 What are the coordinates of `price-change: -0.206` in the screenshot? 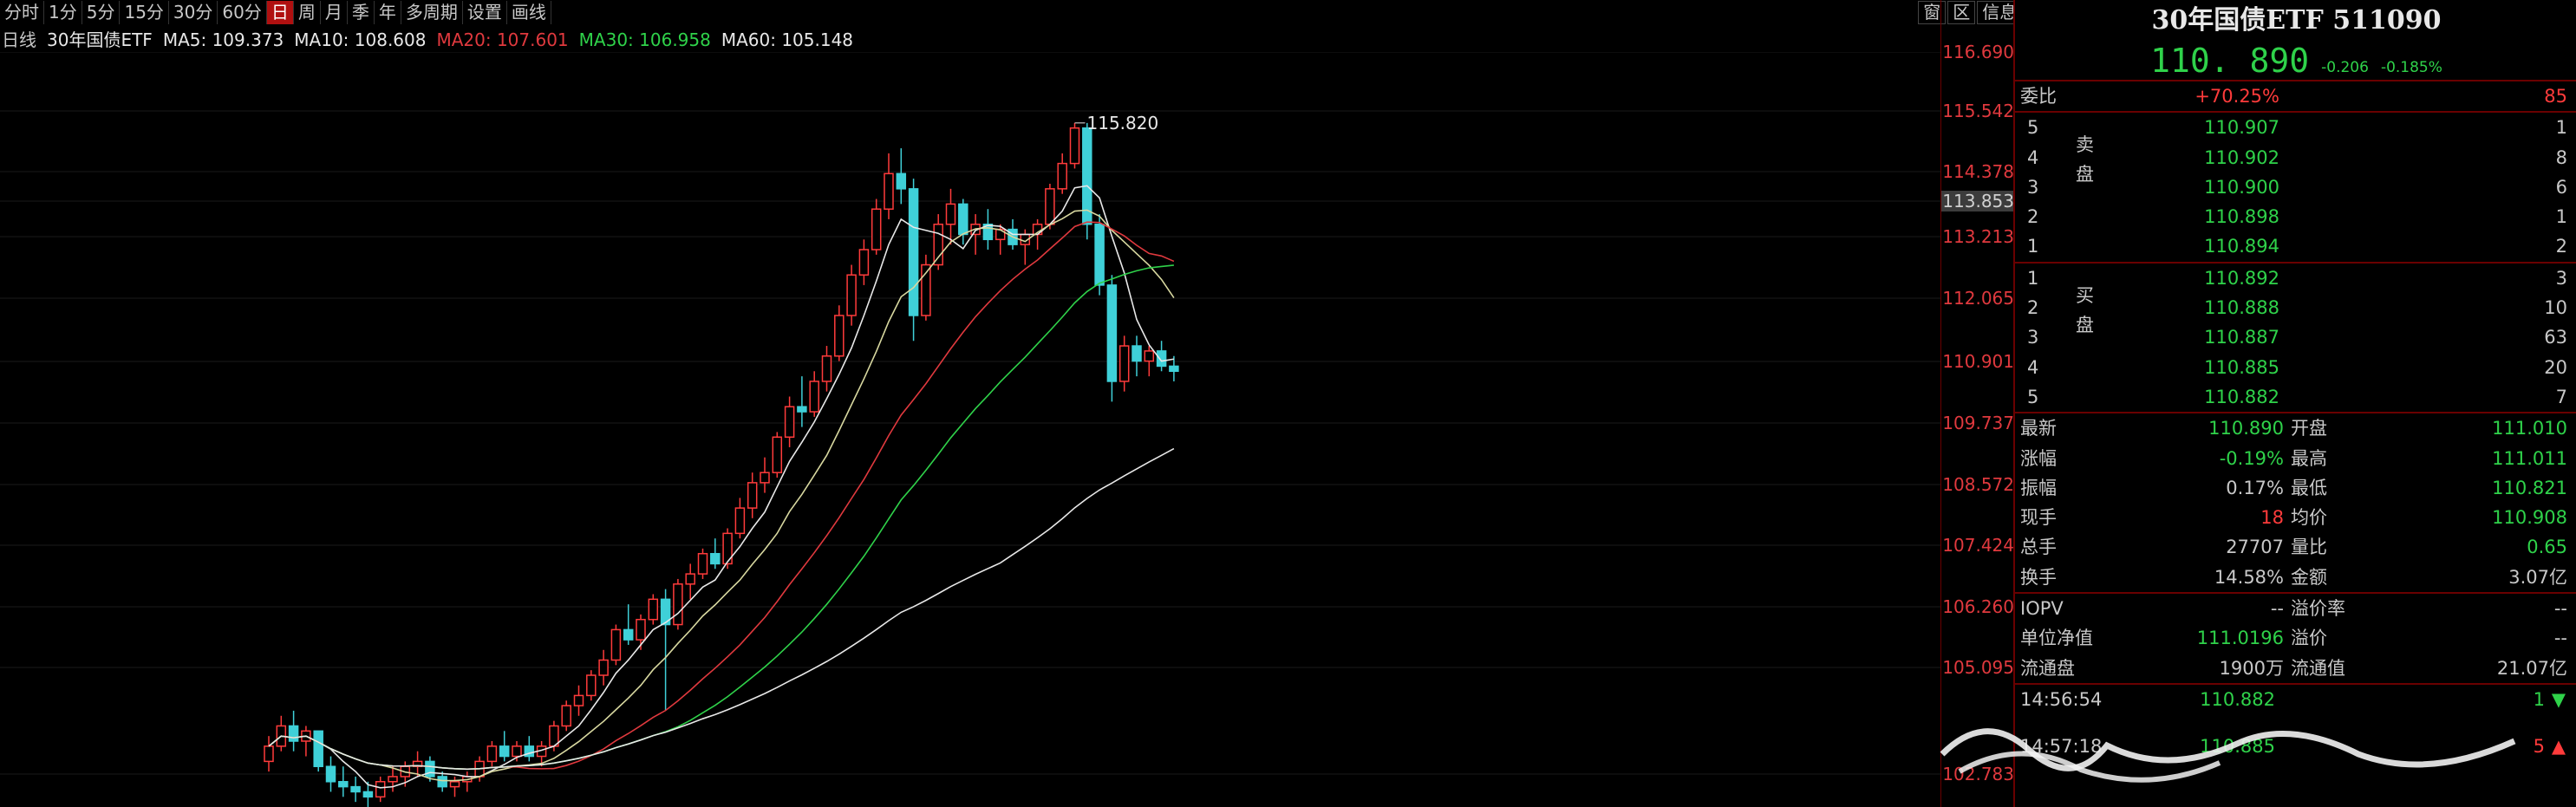 It's located at (2345, 67).